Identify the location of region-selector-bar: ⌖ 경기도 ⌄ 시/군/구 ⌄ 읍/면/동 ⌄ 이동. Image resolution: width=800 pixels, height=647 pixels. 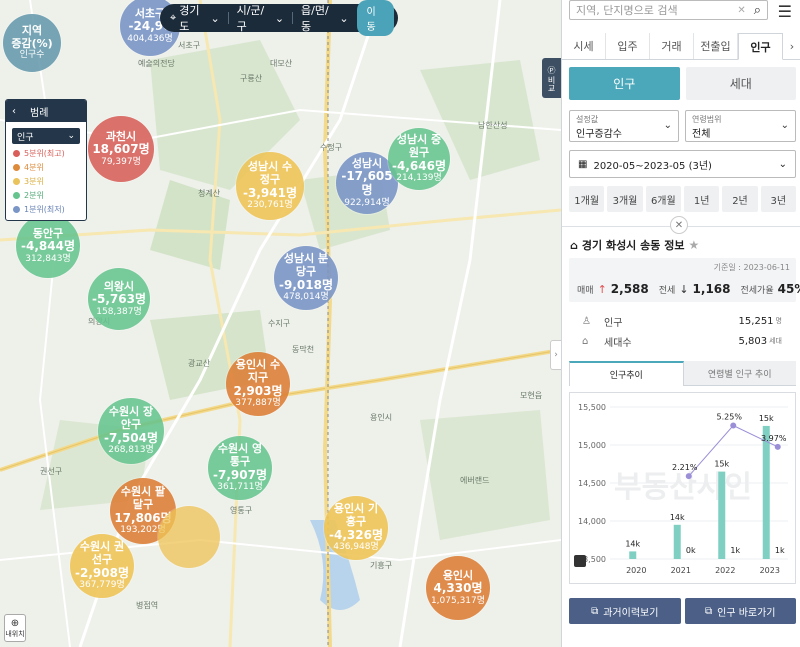
(279, 18).